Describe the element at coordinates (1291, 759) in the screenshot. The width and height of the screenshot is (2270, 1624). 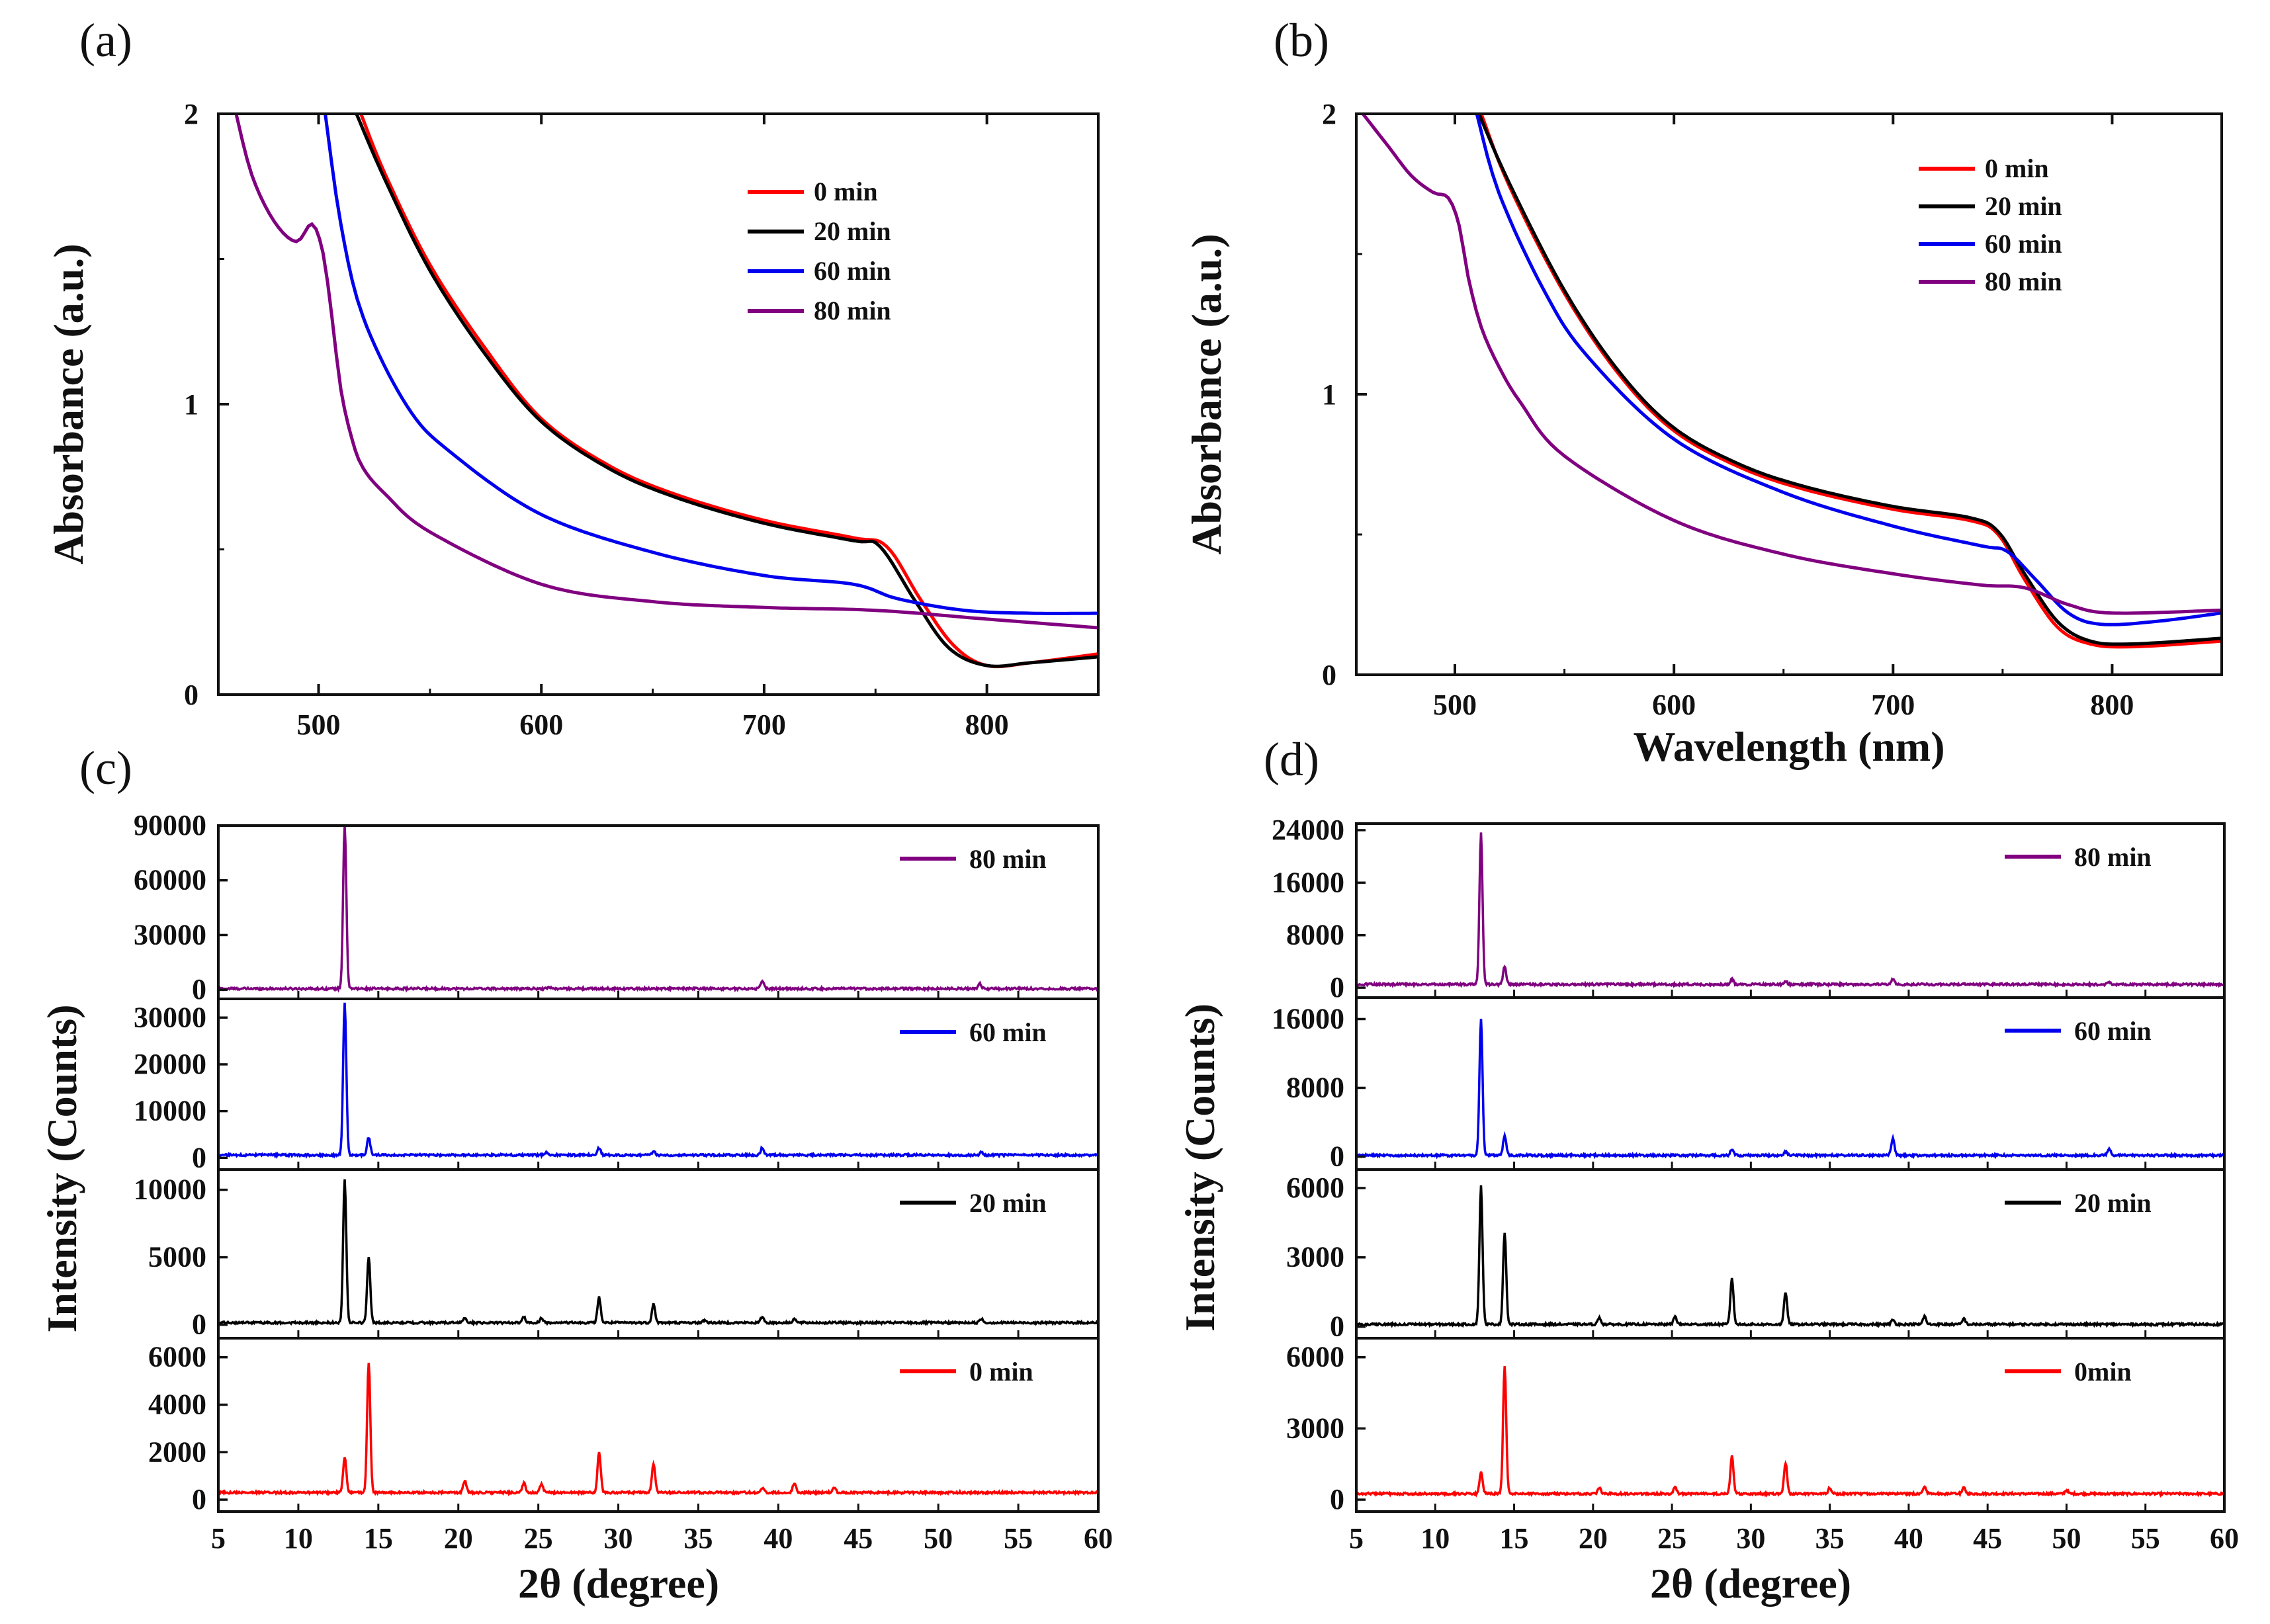
I see `panel-letter: (d)` at that location.